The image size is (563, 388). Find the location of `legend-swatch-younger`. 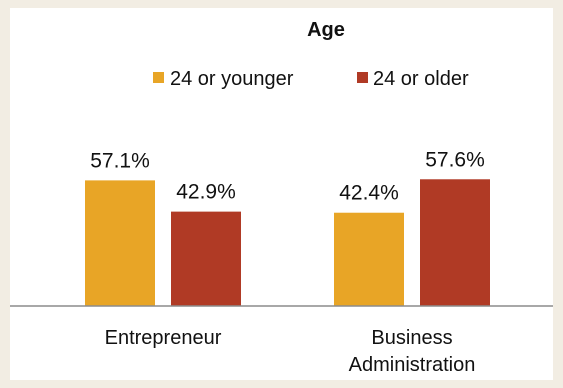

legend-swatch-younger is located at coordinates (158, 77).